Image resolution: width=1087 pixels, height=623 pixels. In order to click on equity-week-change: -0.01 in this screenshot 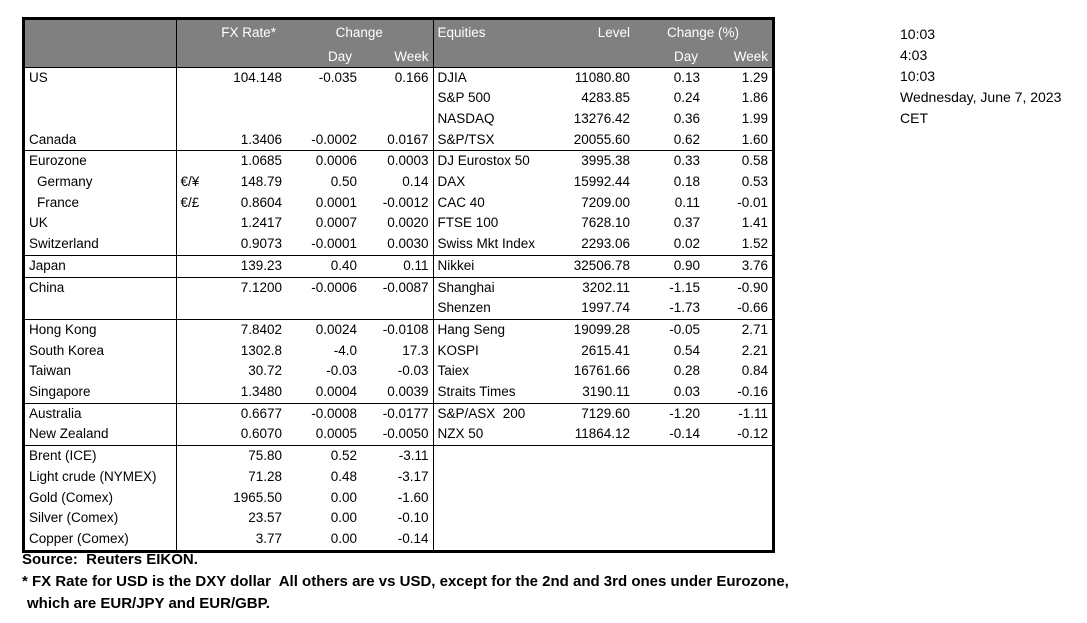, I will do `click(753, 202)`.